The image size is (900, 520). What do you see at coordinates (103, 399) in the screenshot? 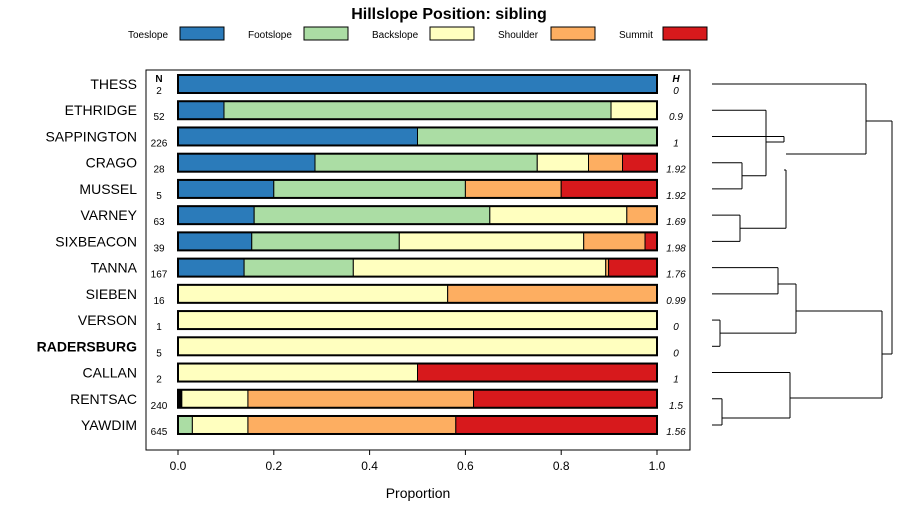
I see `row-label: RENTSAC` at bounding box center [103, 399].